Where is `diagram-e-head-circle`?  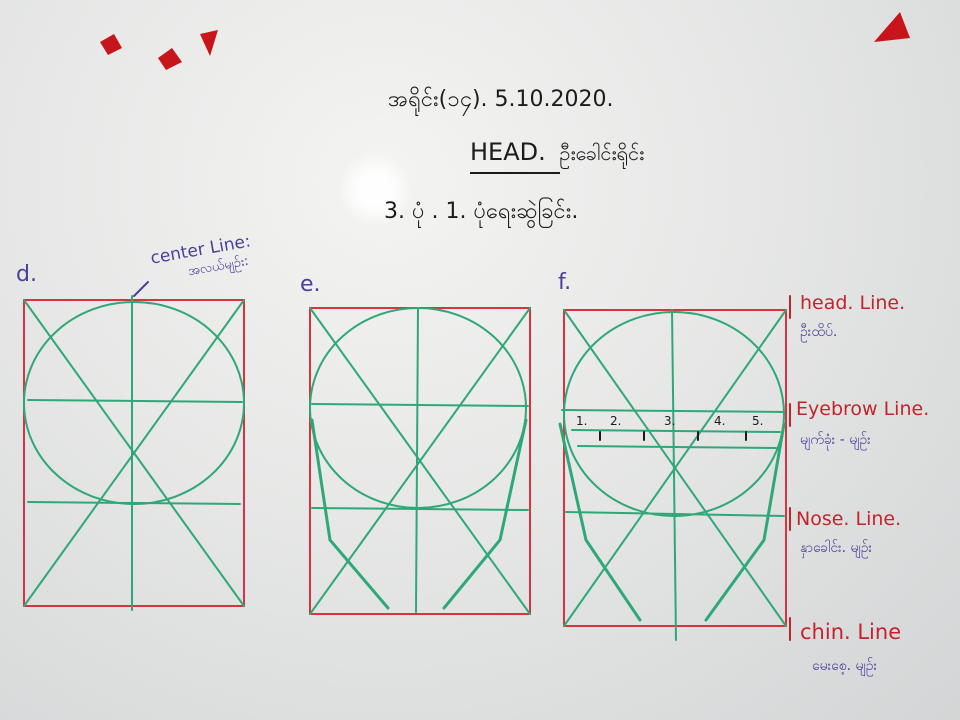
diagram-e-head-circle is located at coordinates (418, 408).